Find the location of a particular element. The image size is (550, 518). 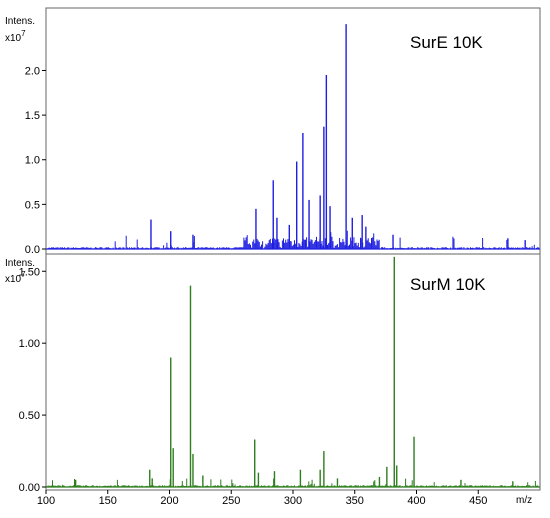

y-tick-label: 0.00 is located at coordinates (29, 488).